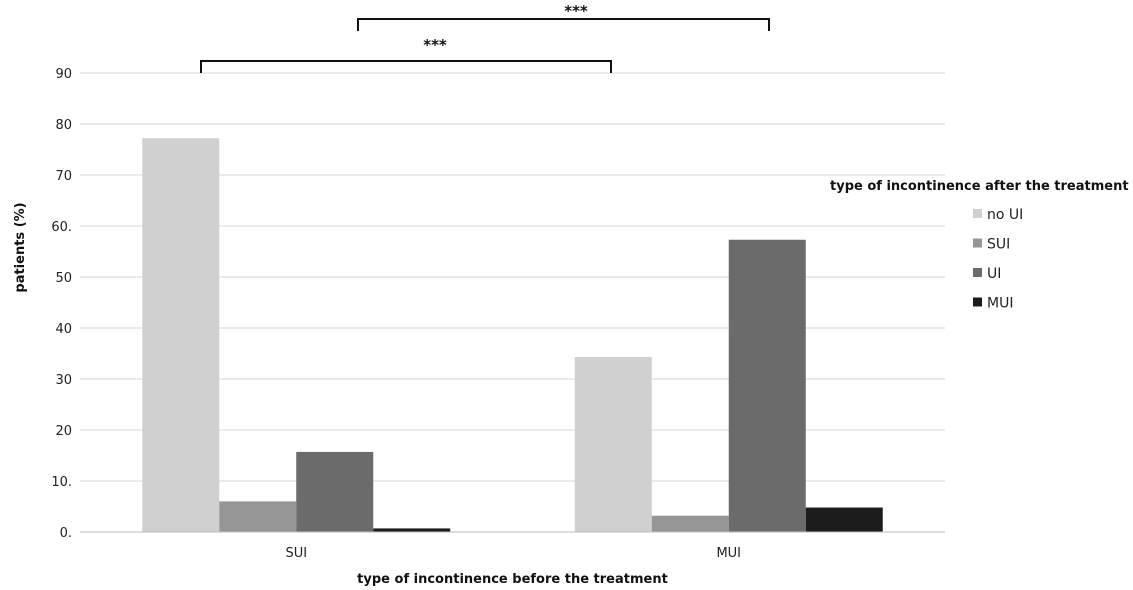 This screenshot has width=1133, height=590. What do you see at coordinates (66, 533) in the screenshot?
I see `y-tick-label: 0.` at bounding box center [66, 533].